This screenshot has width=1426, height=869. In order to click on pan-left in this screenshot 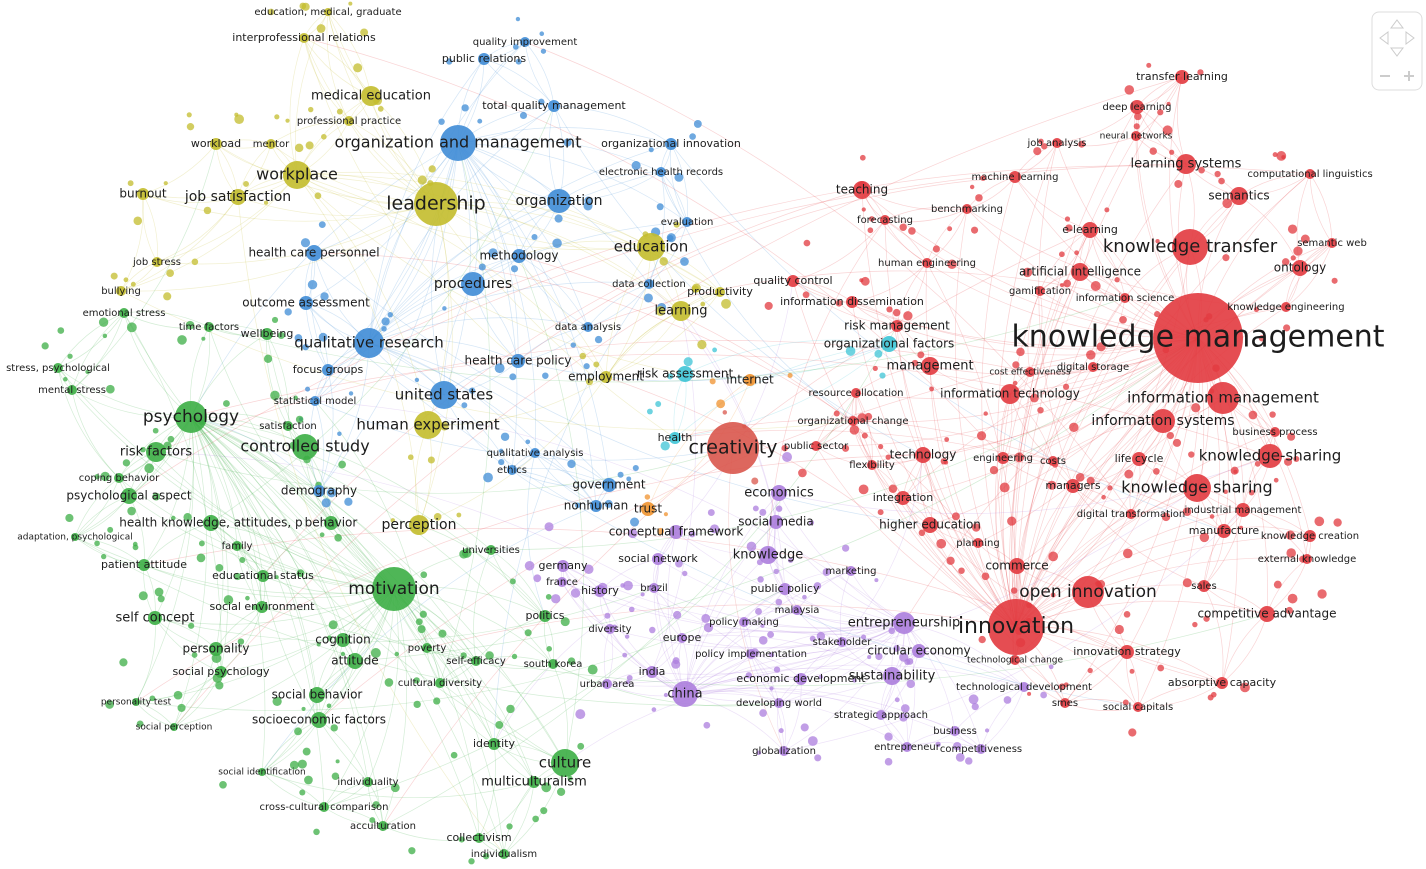, I will do `click(1384, 38)`.